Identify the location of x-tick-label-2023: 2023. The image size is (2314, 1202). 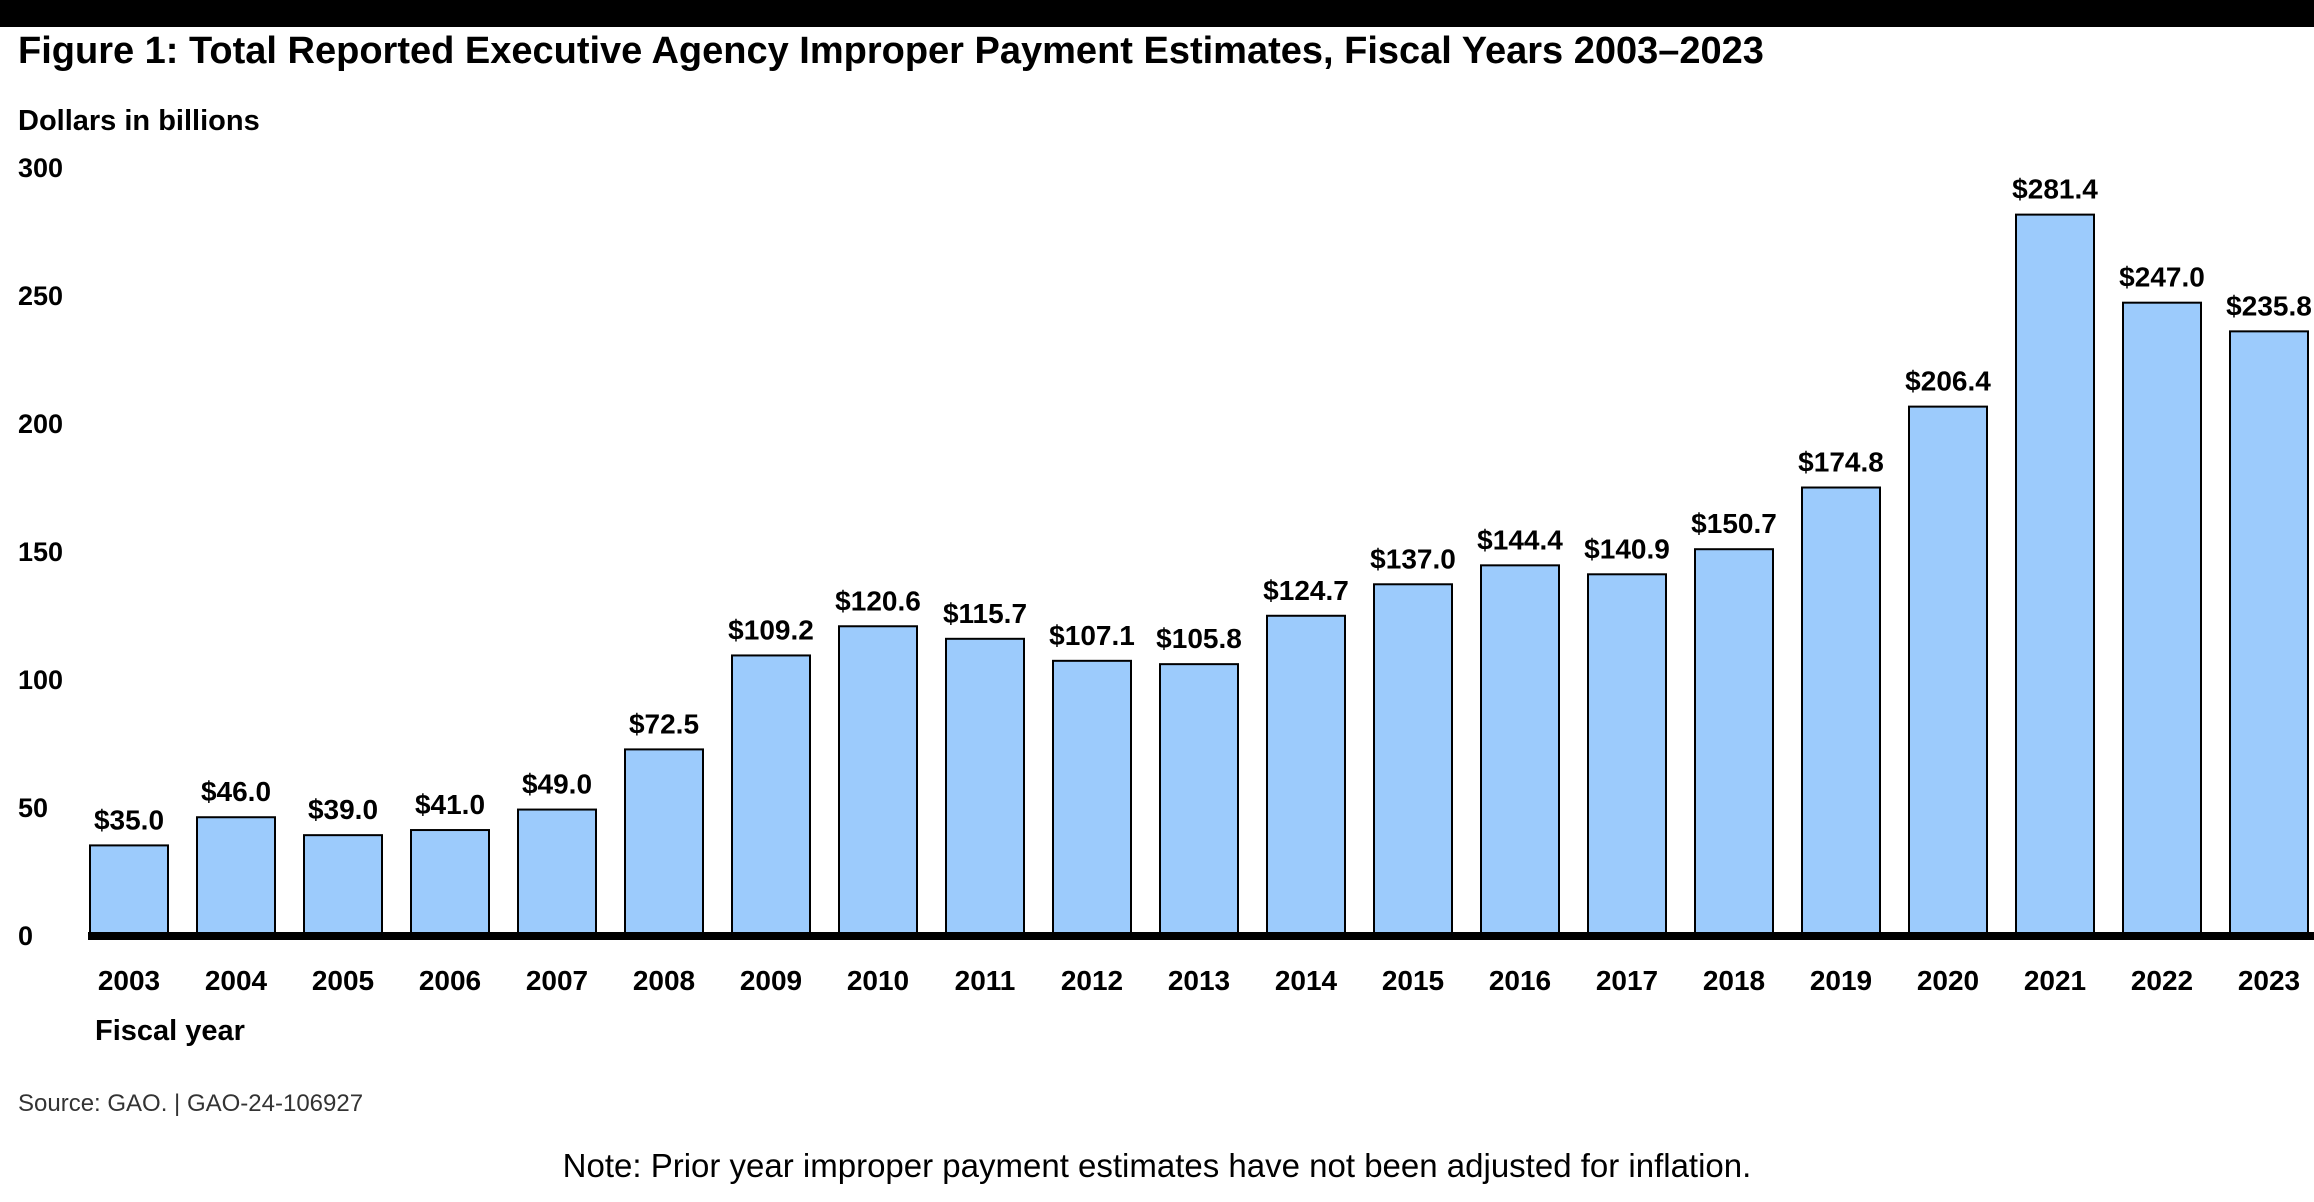
(2269, 980).